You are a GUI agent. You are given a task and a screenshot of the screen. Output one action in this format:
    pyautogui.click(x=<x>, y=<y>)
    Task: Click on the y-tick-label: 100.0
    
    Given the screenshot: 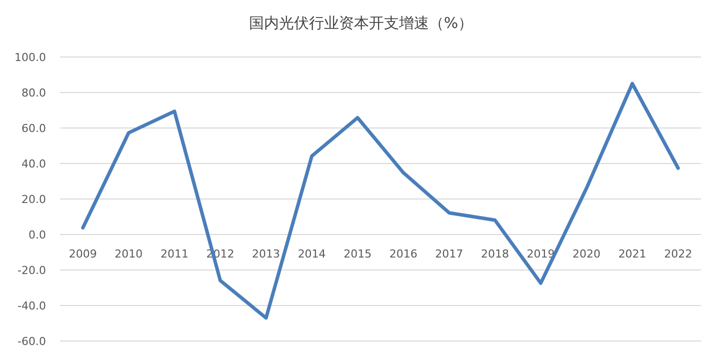 What is the action you would take?
    pyautogui.click(x=30, y=57)
    